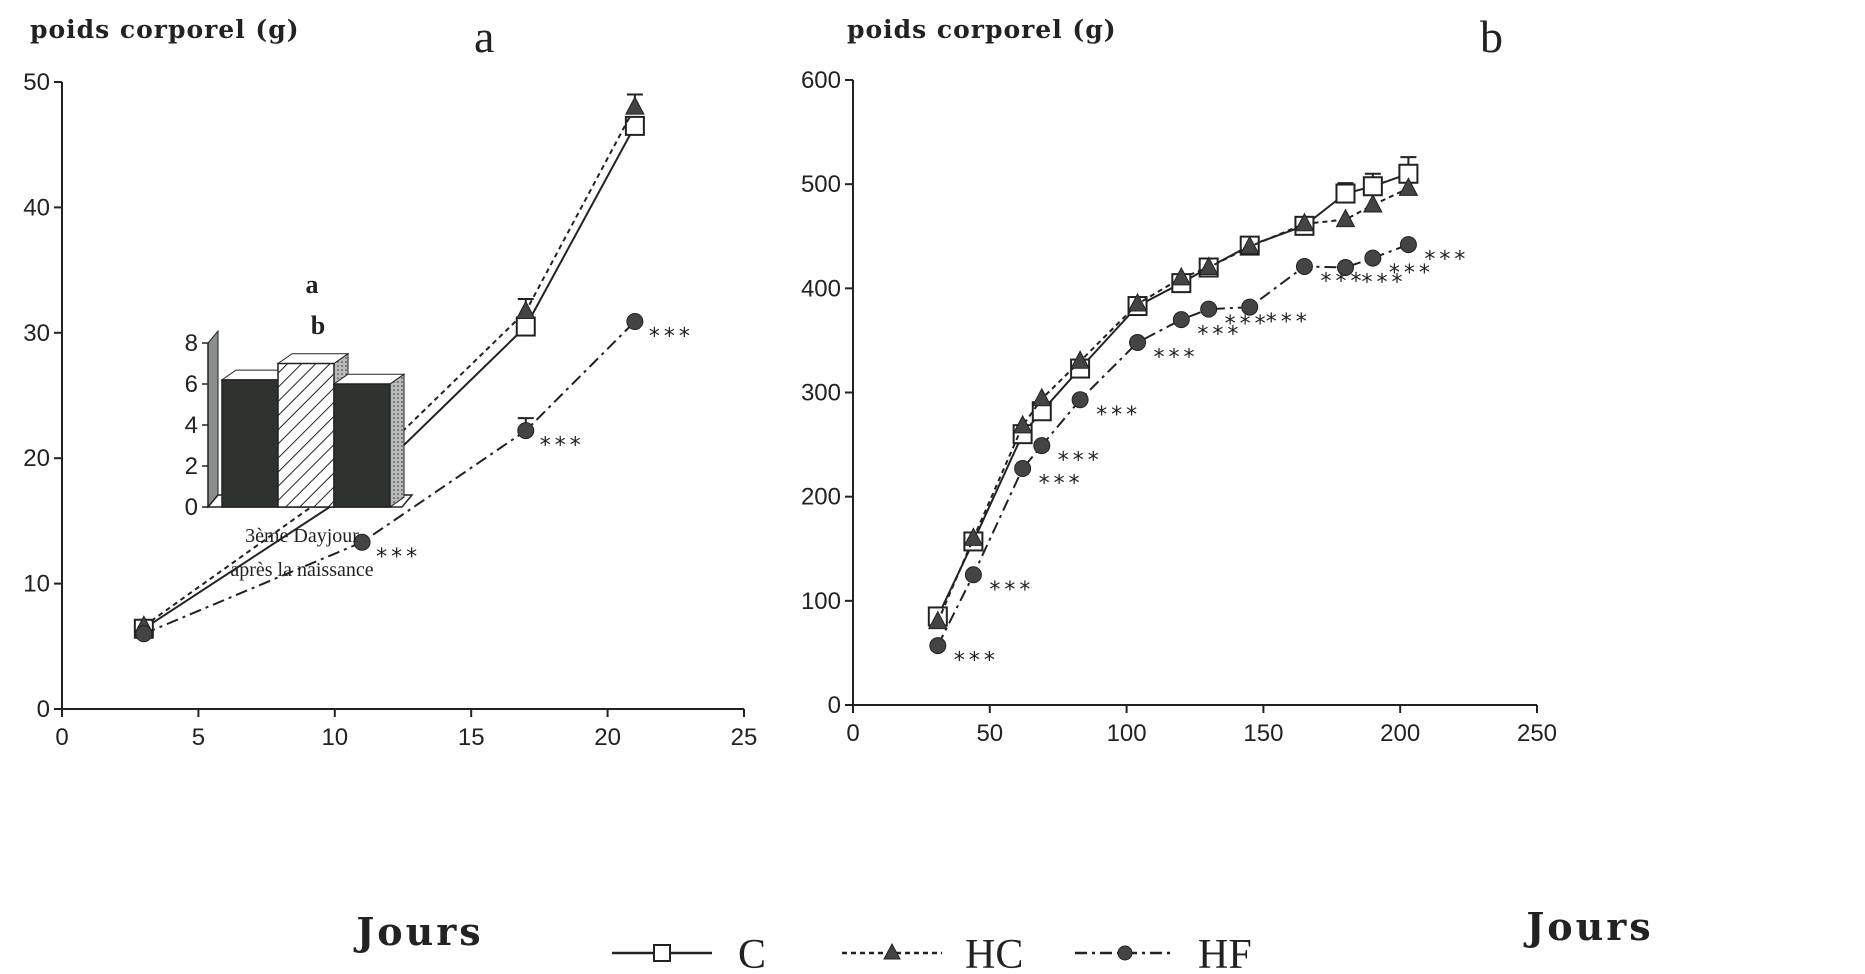 This screenshot has height=974, width=1865. What do you see at coordinates (821, 184) in the screenshot?
I see `panel-b-ytick-label: 500` at bounding box center [821, 184].